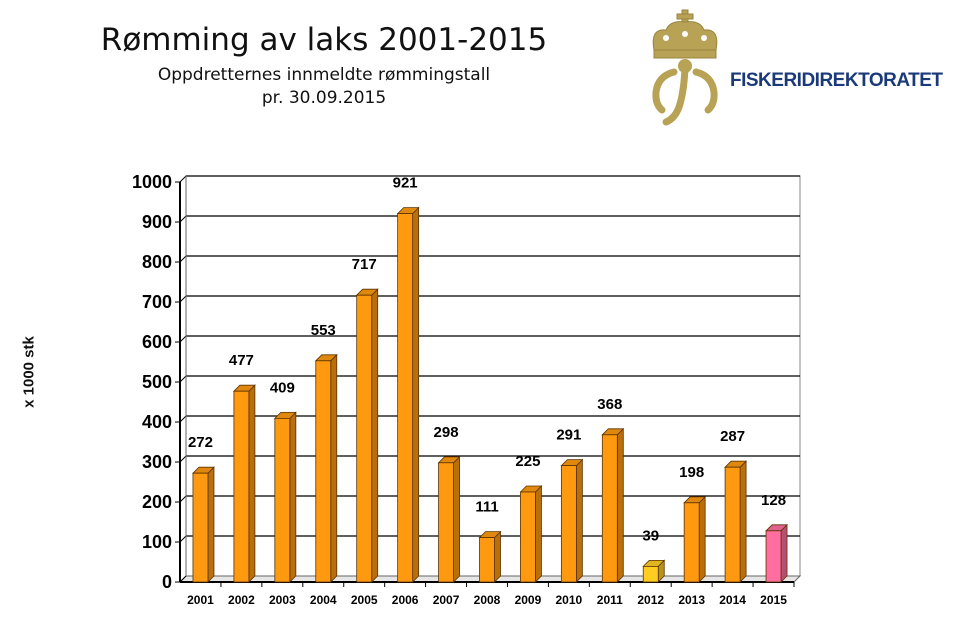  Describe the element at coordinates (324, 40) in the screenshot. I see `chart-title: Rømming av laks 2001-2015` at that location.